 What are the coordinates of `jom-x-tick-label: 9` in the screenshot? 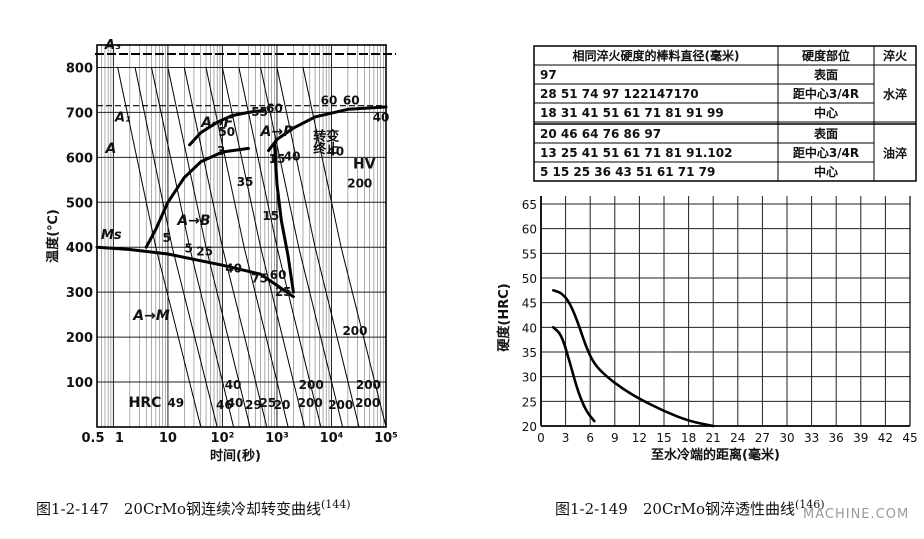 It's located at (615, 438).